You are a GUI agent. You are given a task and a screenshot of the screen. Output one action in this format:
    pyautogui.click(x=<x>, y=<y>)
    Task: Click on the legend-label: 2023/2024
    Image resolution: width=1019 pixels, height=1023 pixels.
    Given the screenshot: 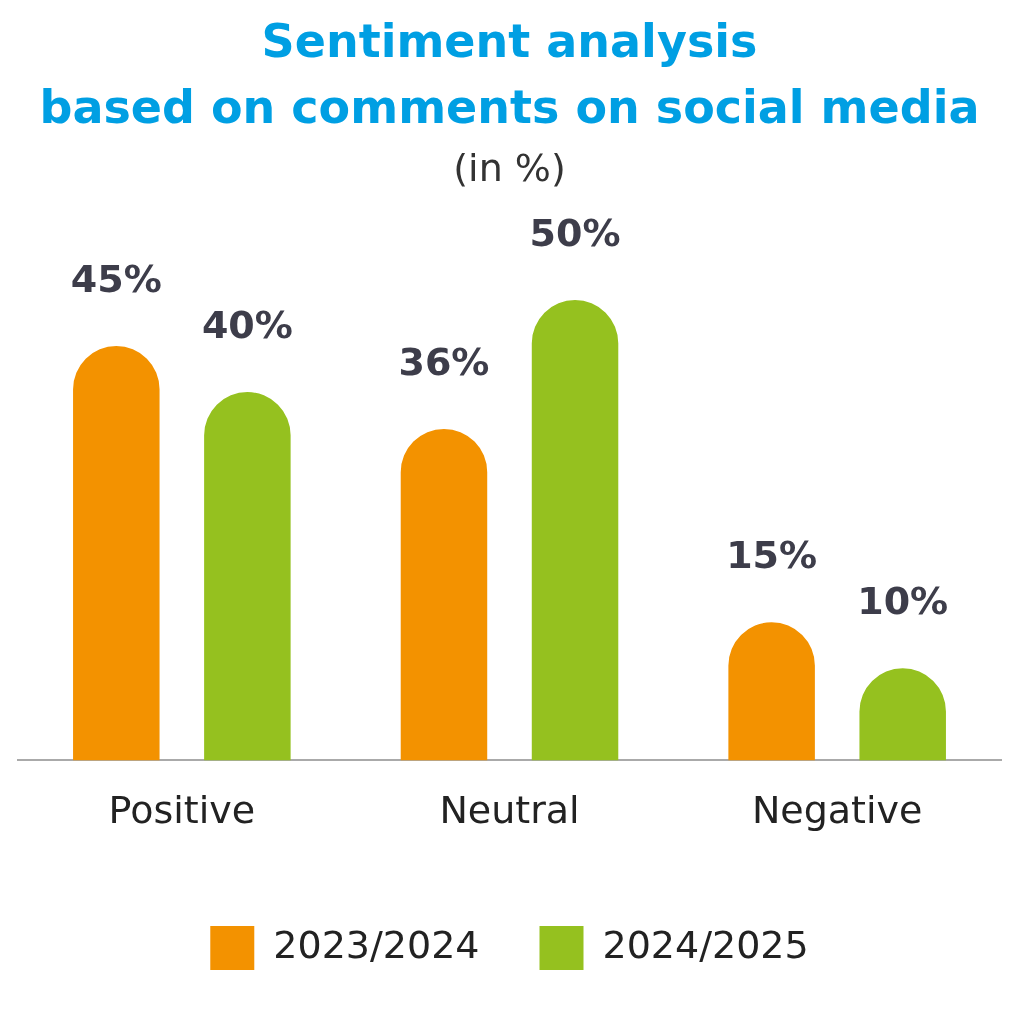 What is the action you would take?
    pyautogui.click(x=376, y=944)
    